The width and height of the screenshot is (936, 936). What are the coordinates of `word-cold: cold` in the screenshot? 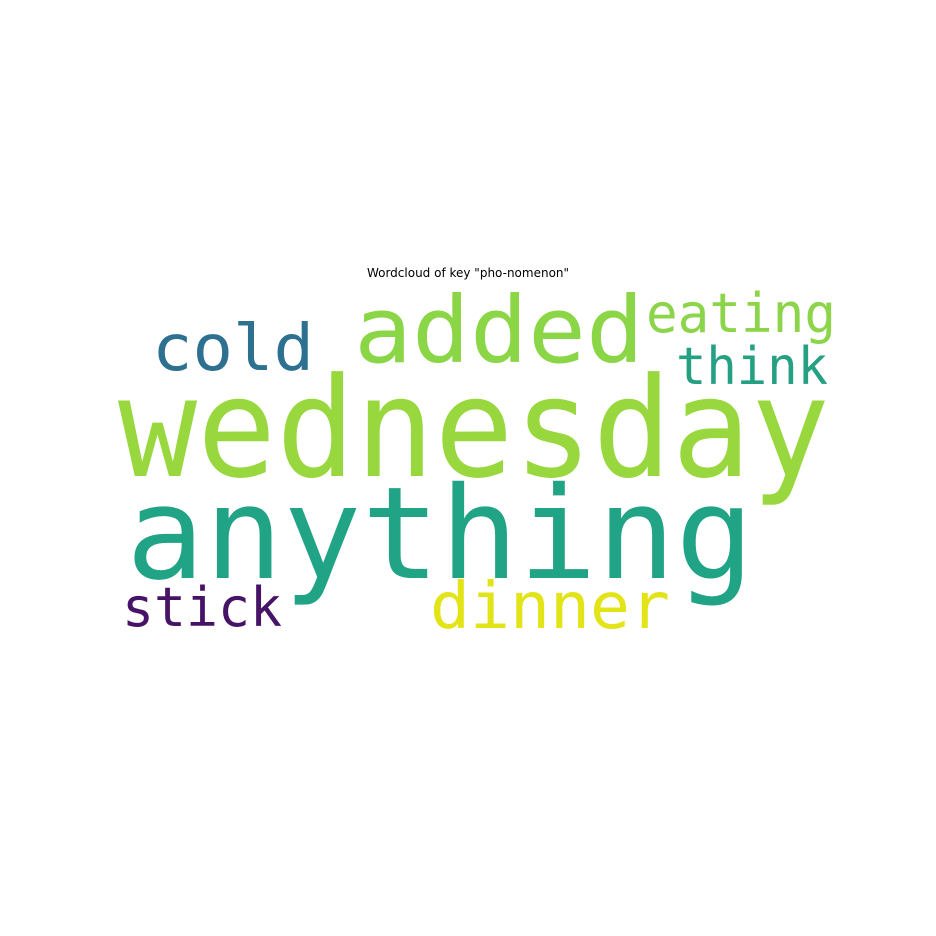 It's located at (233, 349).